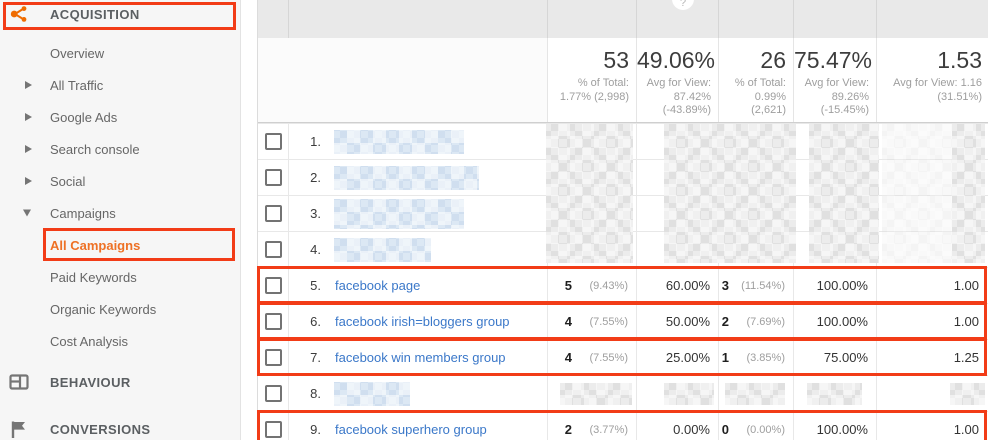 Image resolution: width=988 pixels, height=440 pixels. What do you see at coordinates (417, 19) in the screenshot?
I see `column-header-campaign` at bounding box center [417, 19].